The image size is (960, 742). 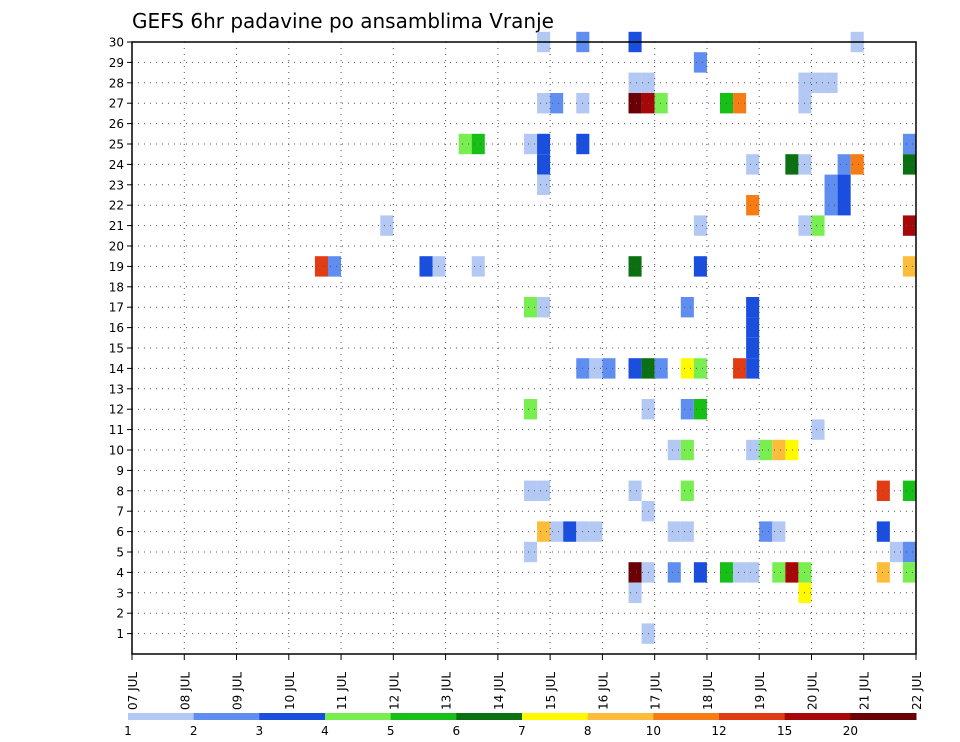 I want to click on x-tick-label: 20 JUL, so click(x=812, y=691).